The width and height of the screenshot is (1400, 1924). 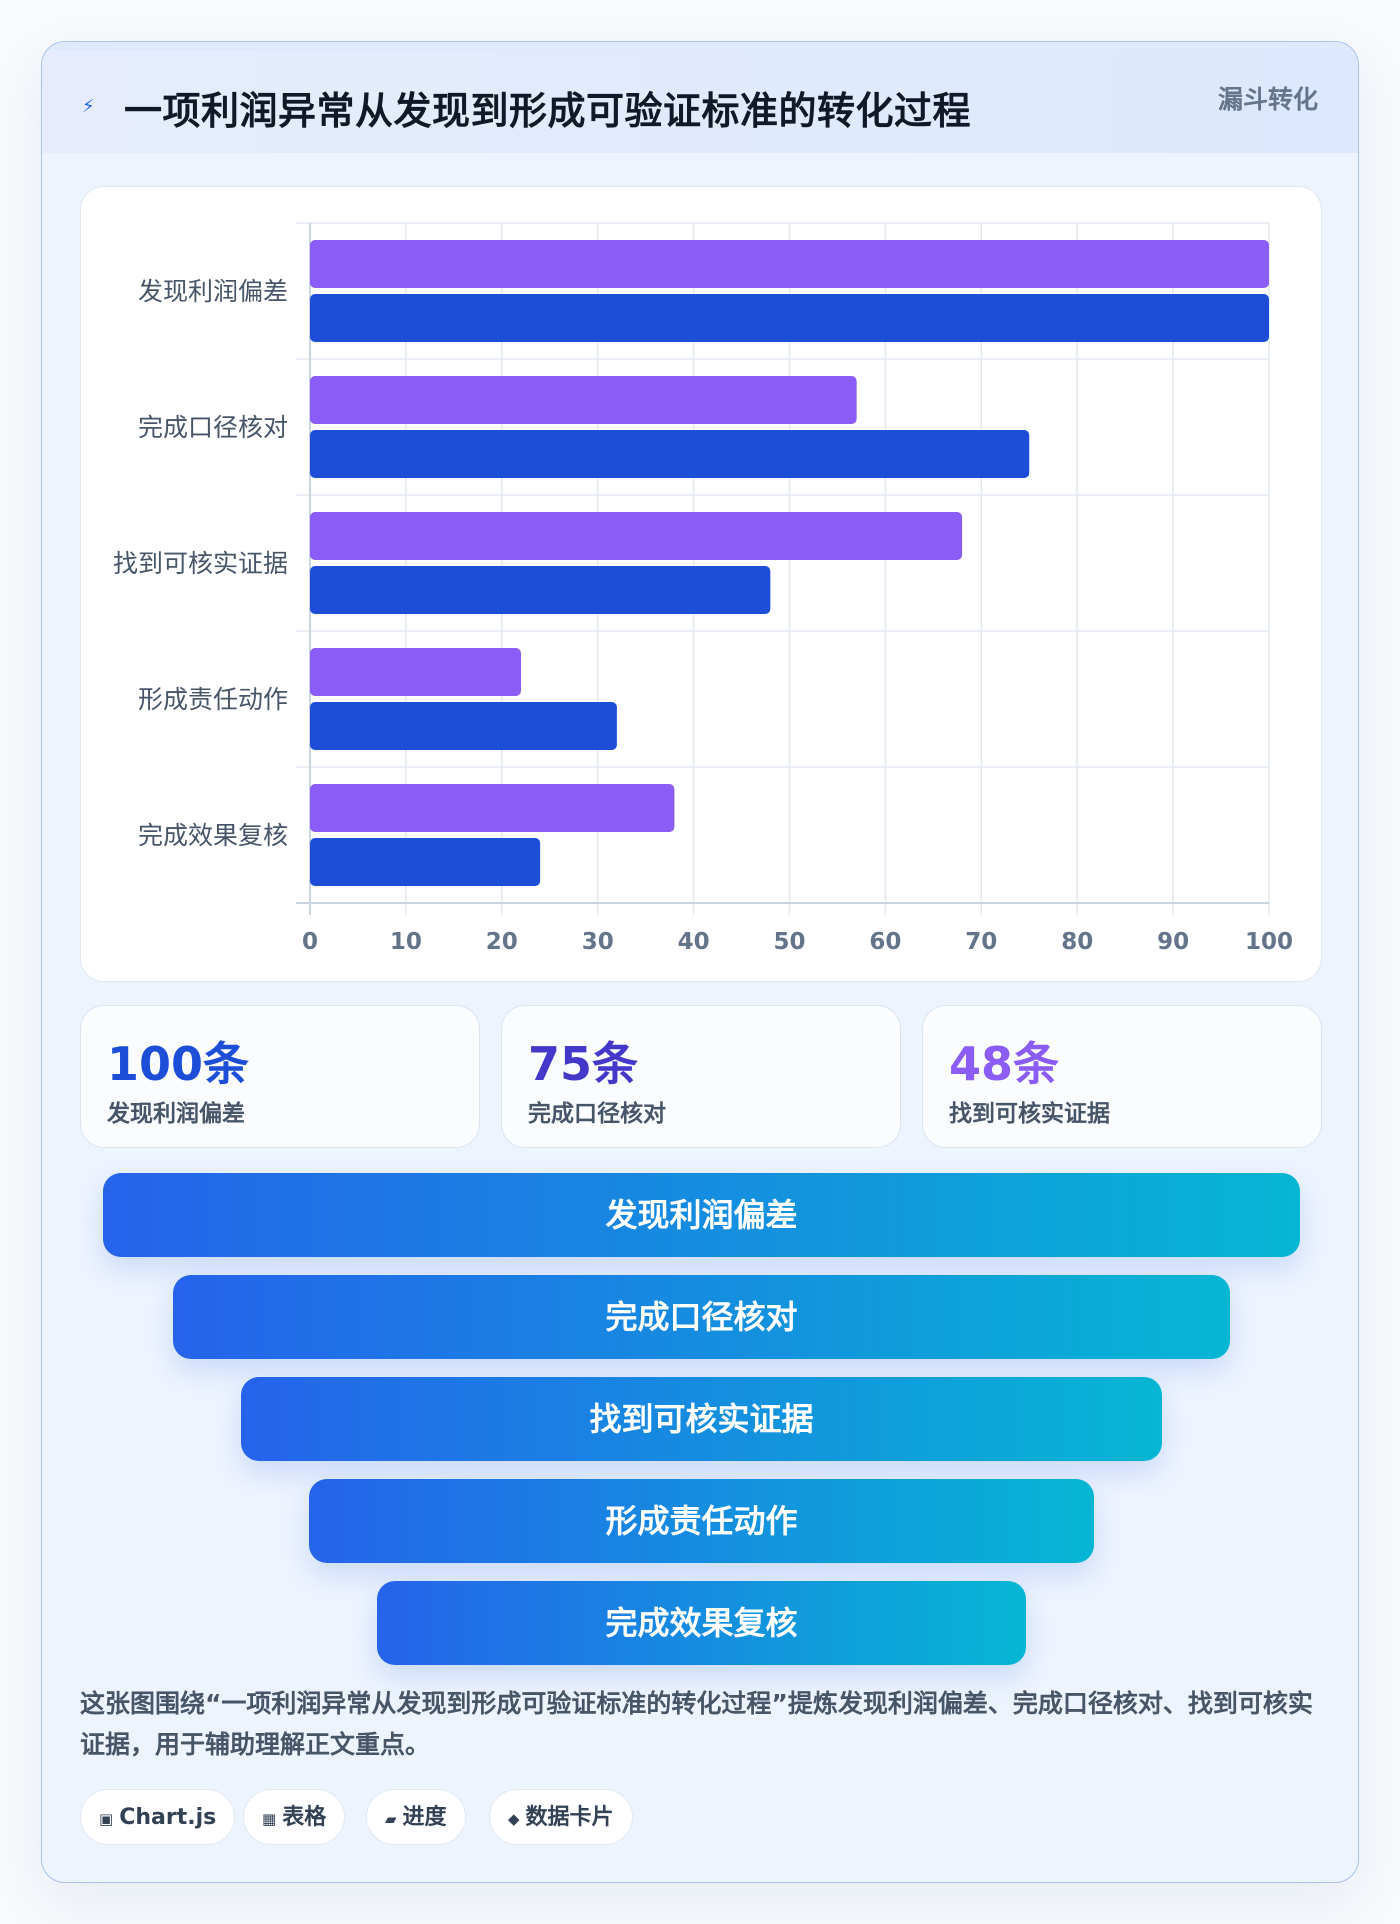 I want to click on x-tick-label: 50, so click(x=789, y=942).